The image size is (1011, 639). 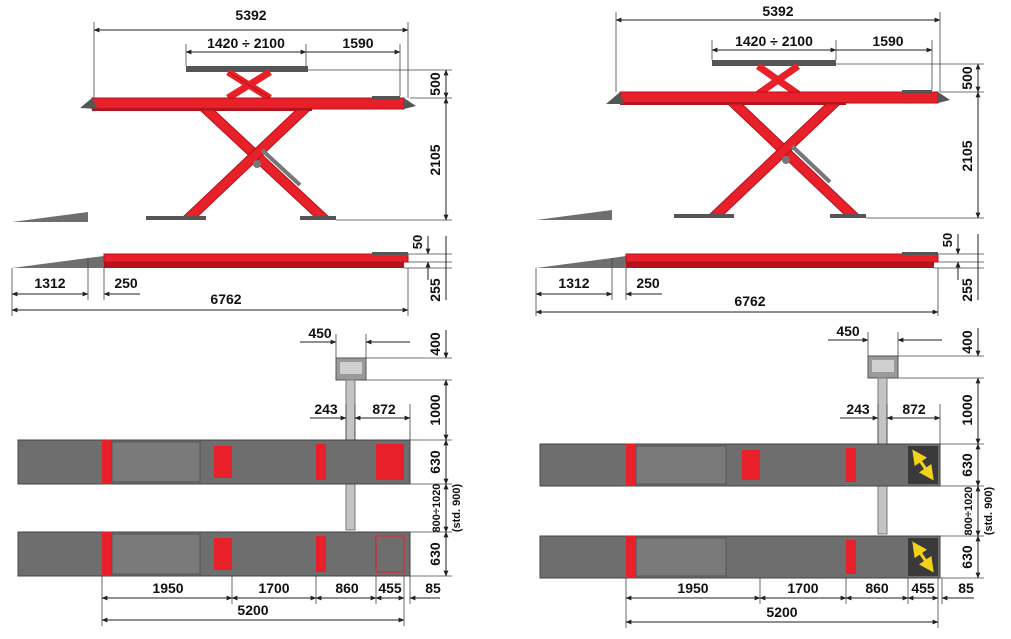 I want to click on turntable-plate-red, so click(x=390, y=462).